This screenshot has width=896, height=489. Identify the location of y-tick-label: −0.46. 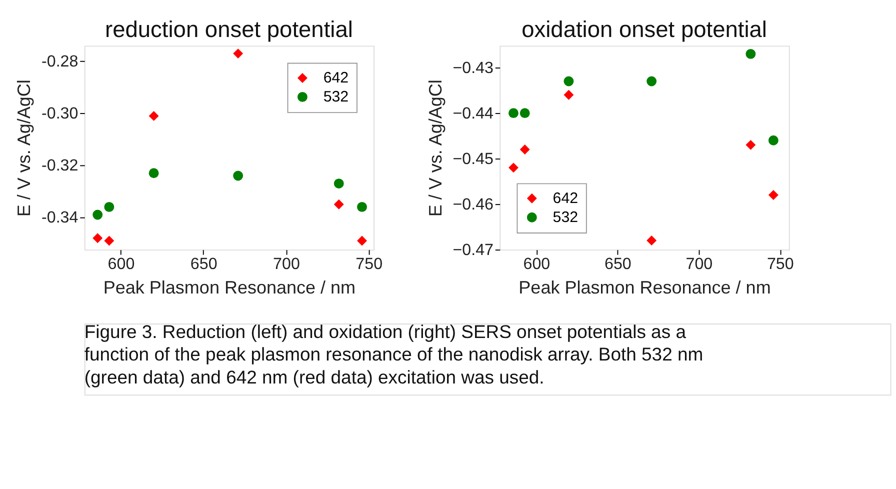
(473, 204).